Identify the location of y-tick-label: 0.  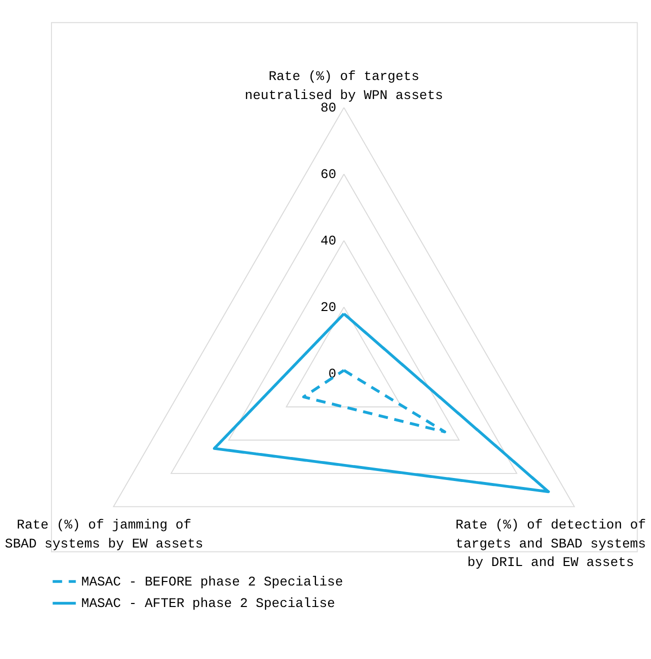
(332, 374).